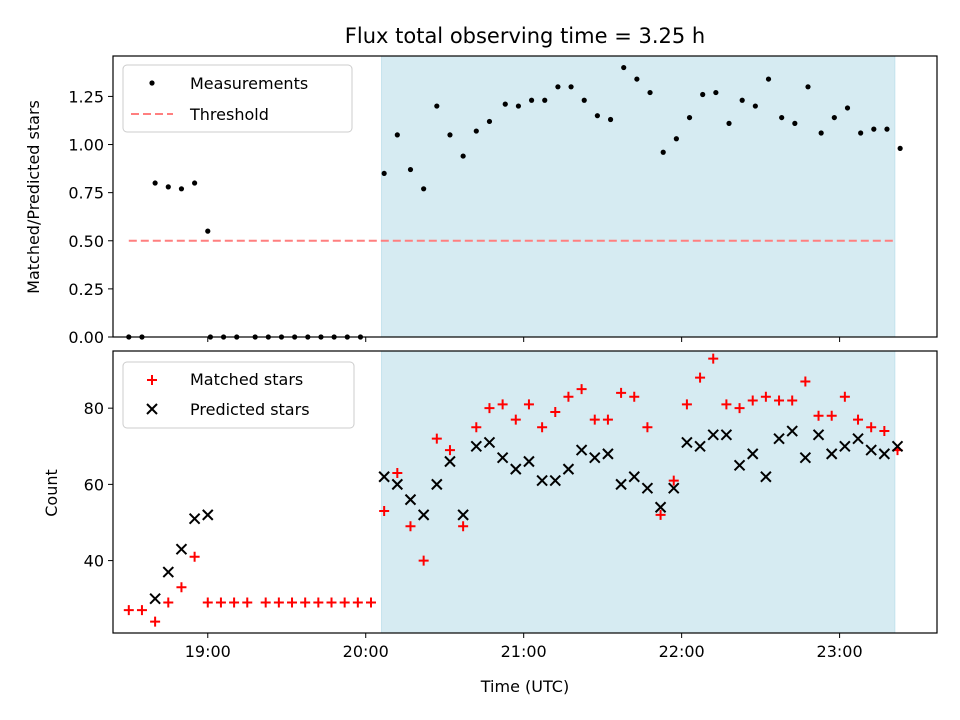 The height and width of the screenshot is (720, 960). What do you see at coordinates (237, 98) in the screenshot?
I see `top-legend-box` at bounding box center [237, 98].